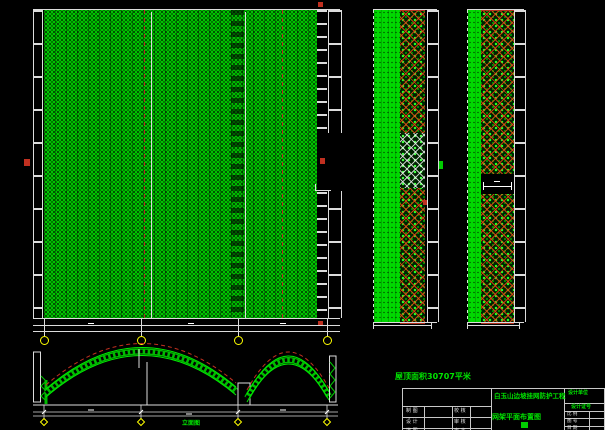  Describe the element at coordinates (433, 166) in the screenshot. I see `strip1-axis-ruler` at that location.